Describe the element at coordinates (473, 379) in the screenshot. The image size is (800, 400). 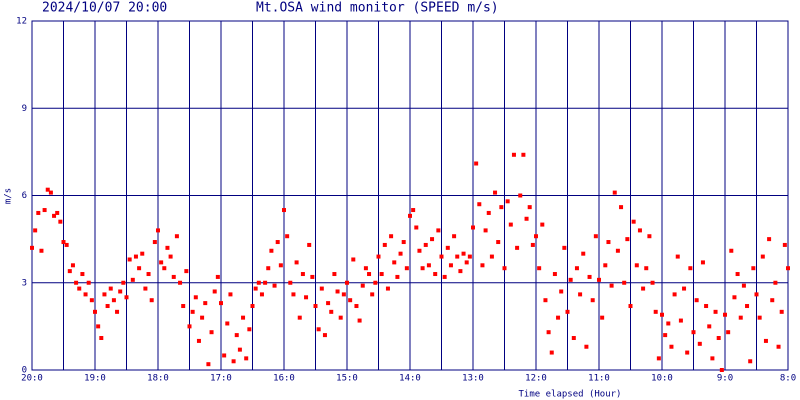
I see `x-tick-label: 13:0` at that location.